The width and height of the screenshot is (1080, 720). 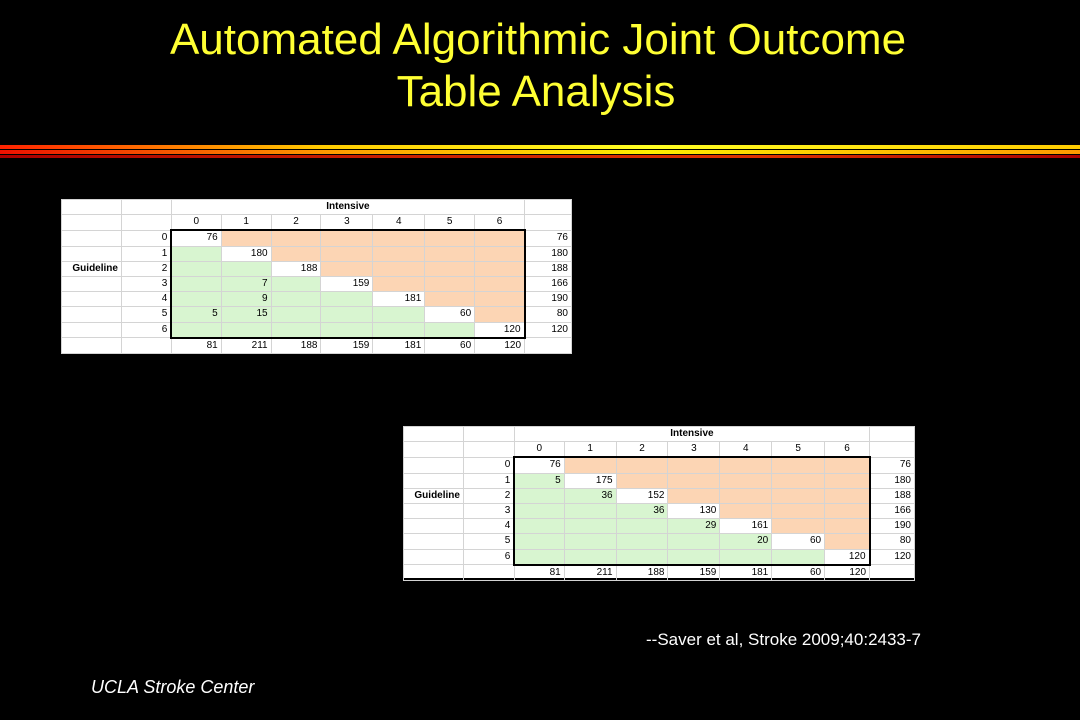 What do you see at coordinates (450, 222) in the screenshot?
I see `column-header: 5` at bounding box center [450, 222].